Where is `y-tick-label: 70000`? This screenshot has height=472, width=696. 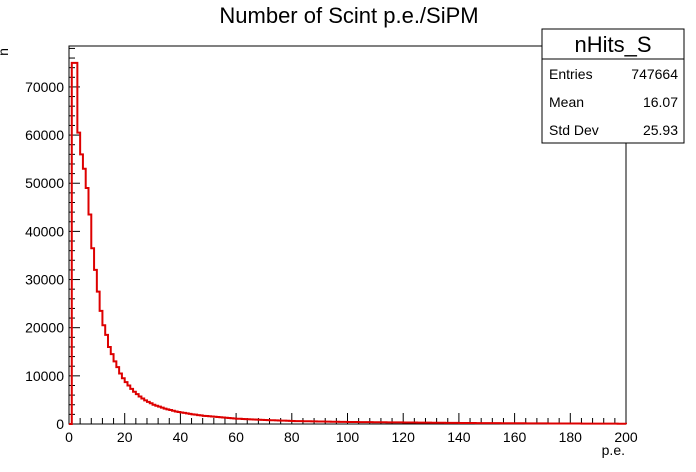
y-tick-label: 70000 is located at coordinates (44, 87).